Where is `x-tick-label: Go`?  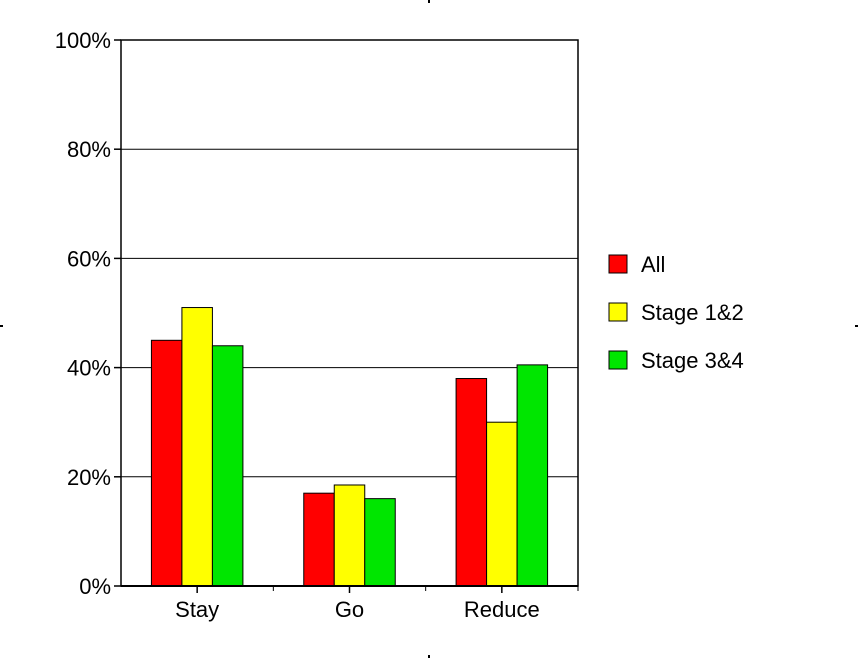 x-tick-label: Go is located at coordinates (349, 609).